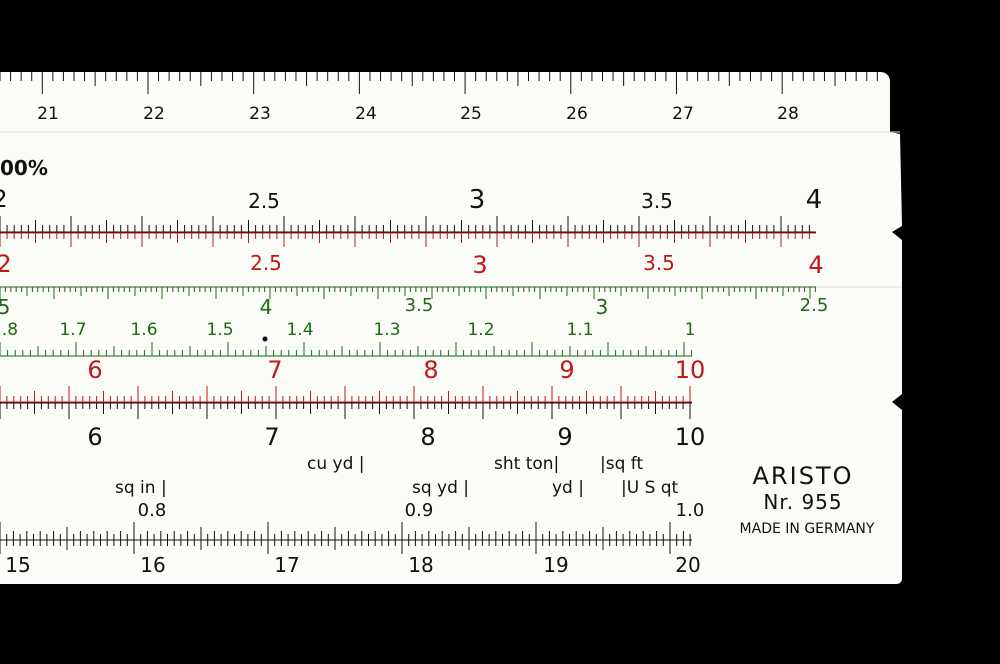  Describe the element at coordinates (418, 114) in the screenshot. I see `top-rule-labels: 21 22 23 24 25 26 27 28` at that location.